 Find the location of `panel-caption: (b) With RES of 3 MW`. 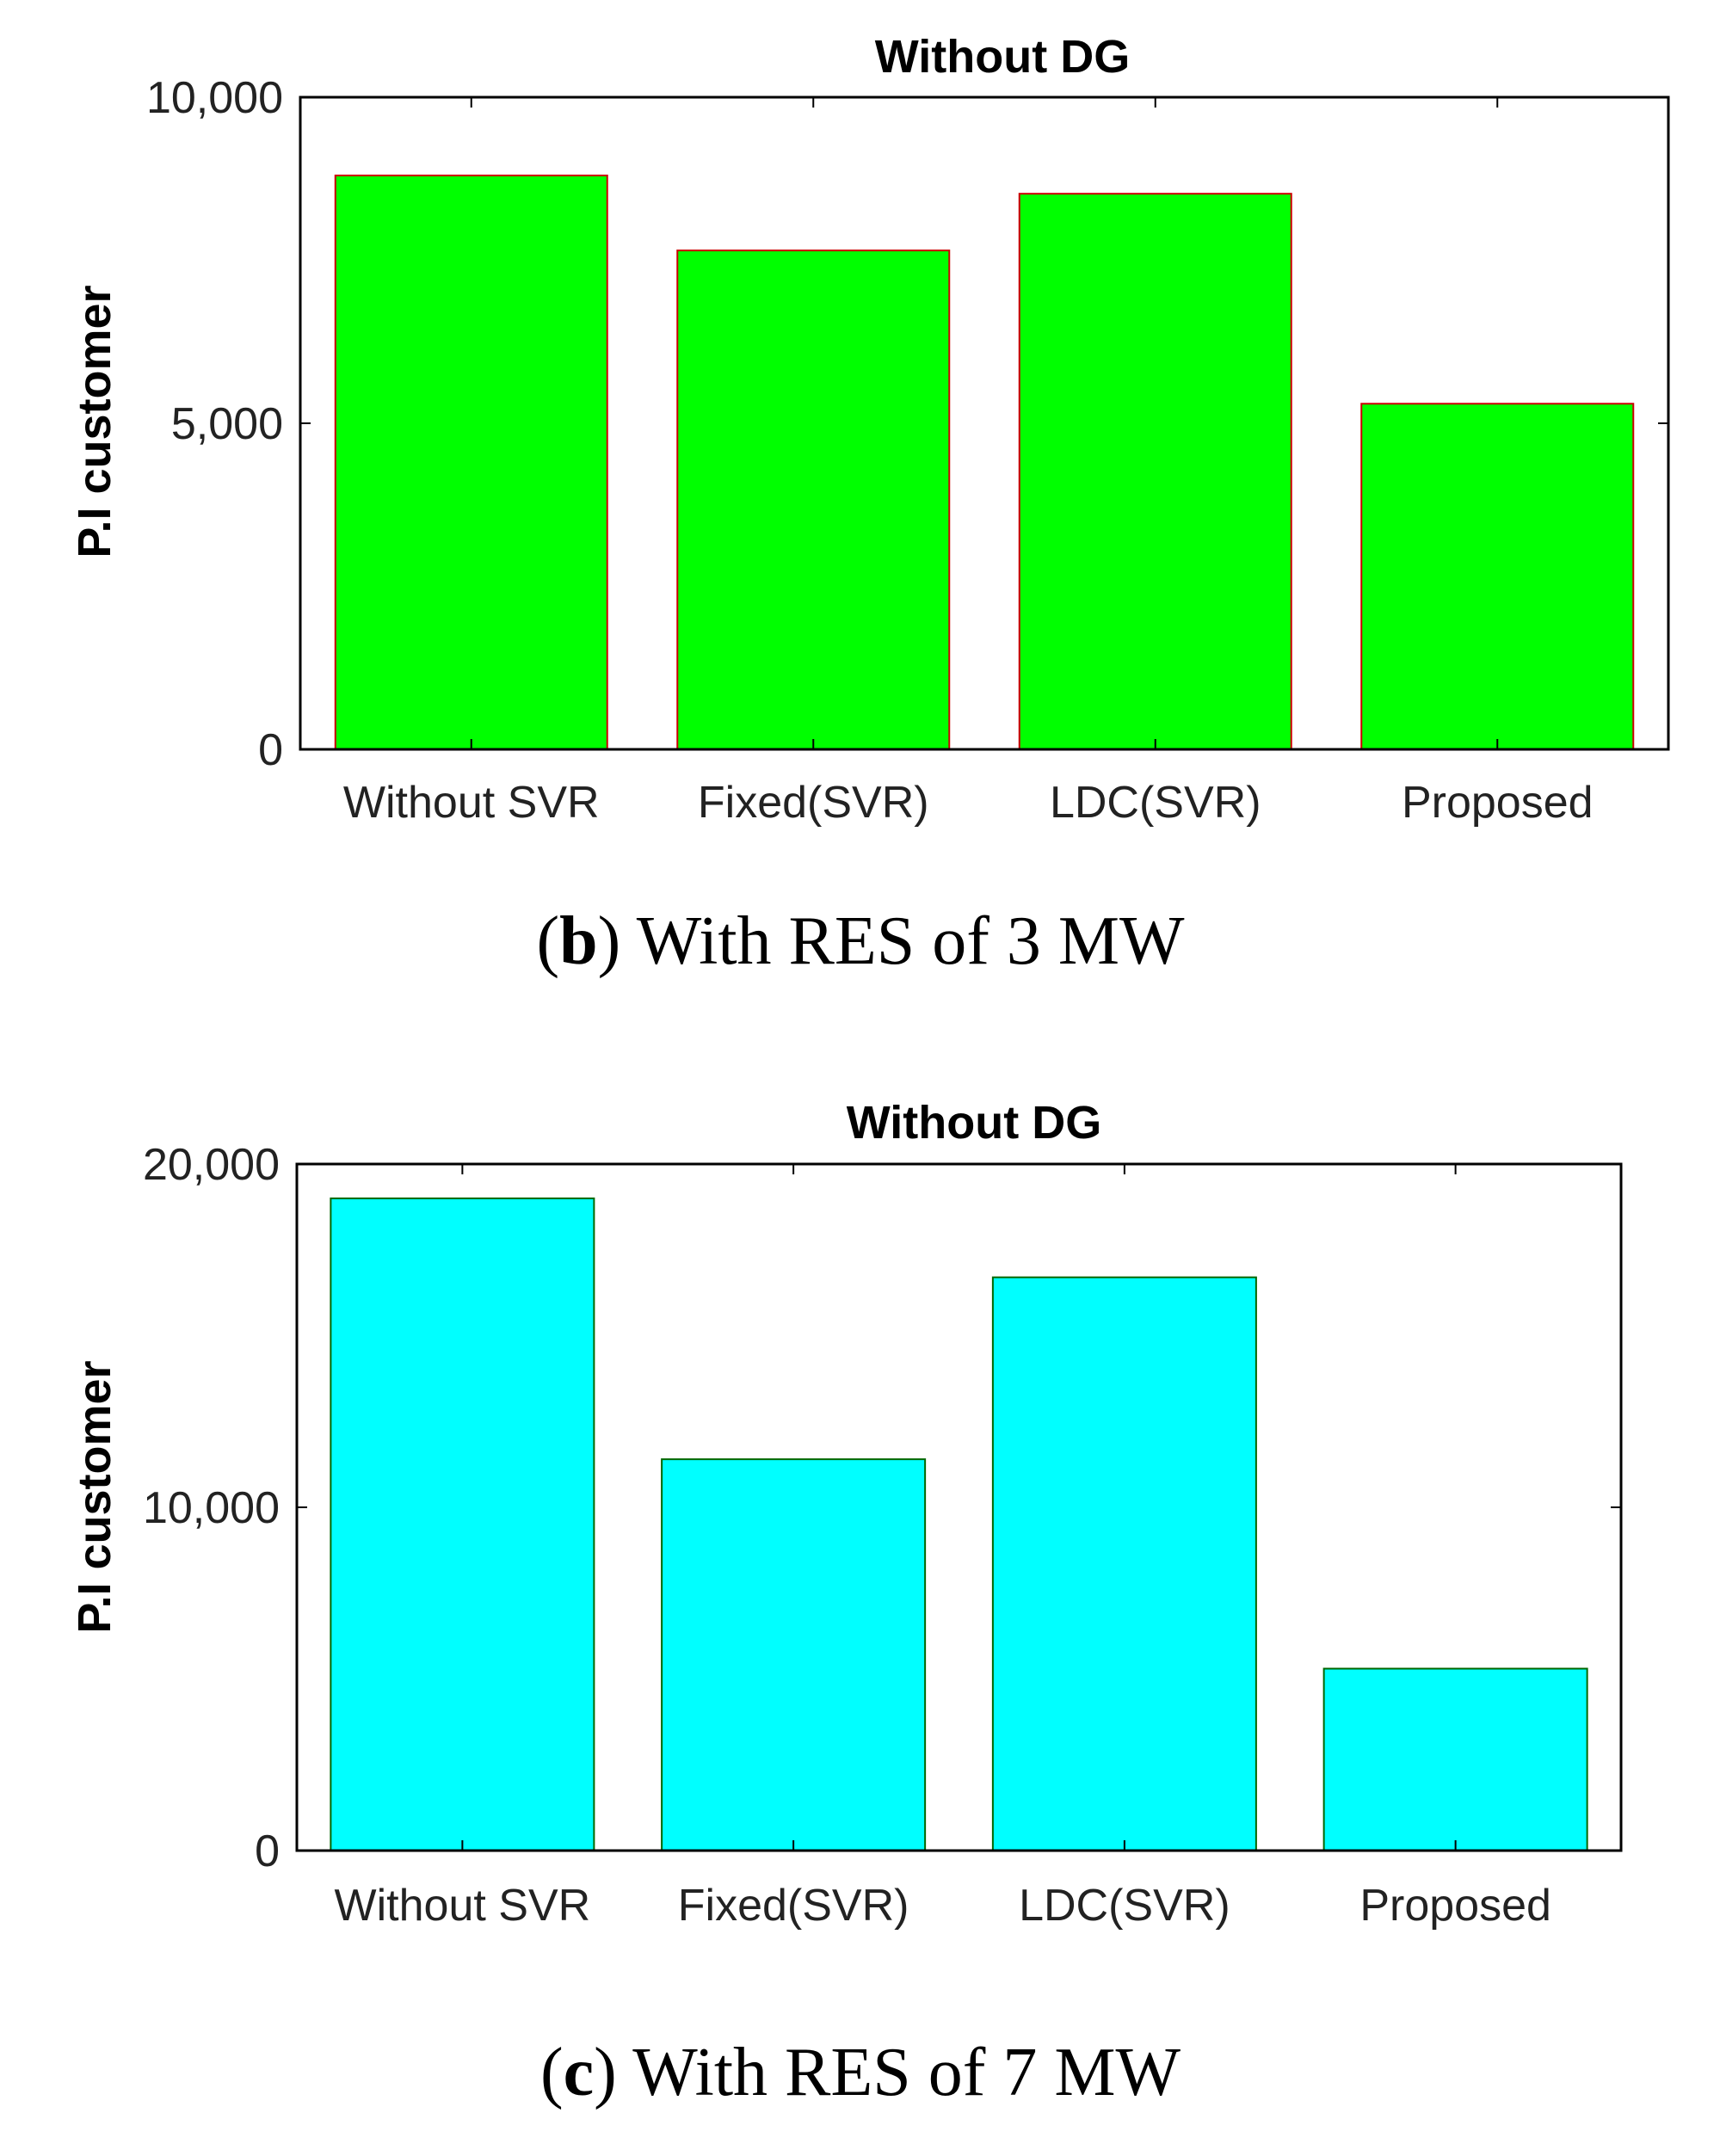

panel-caption: (b) With RES of 3 MW is located at coordinates (860, 941).